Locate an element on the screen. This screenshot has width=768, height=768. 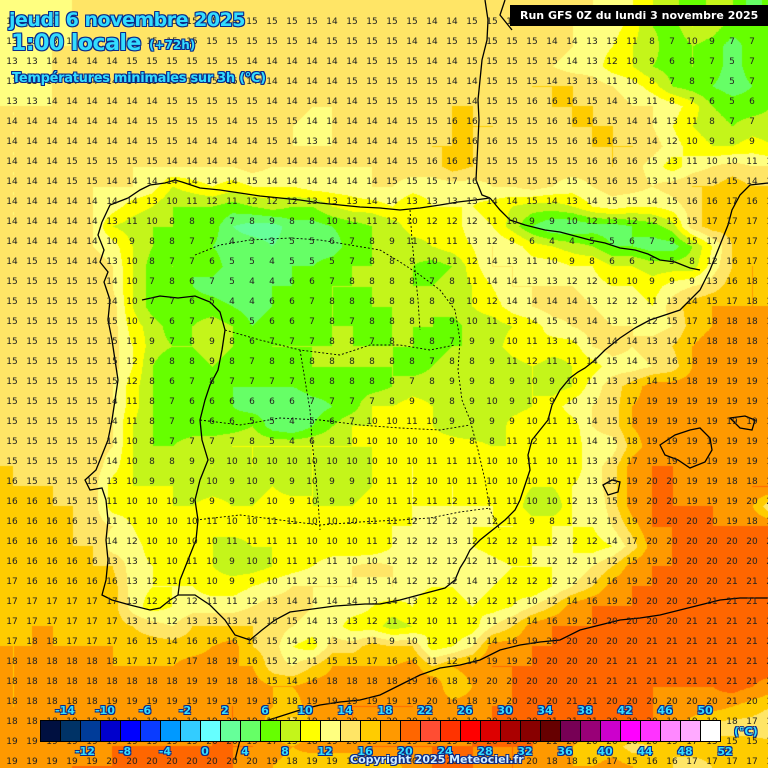
island-menorca is located at coordinates (742, 423).